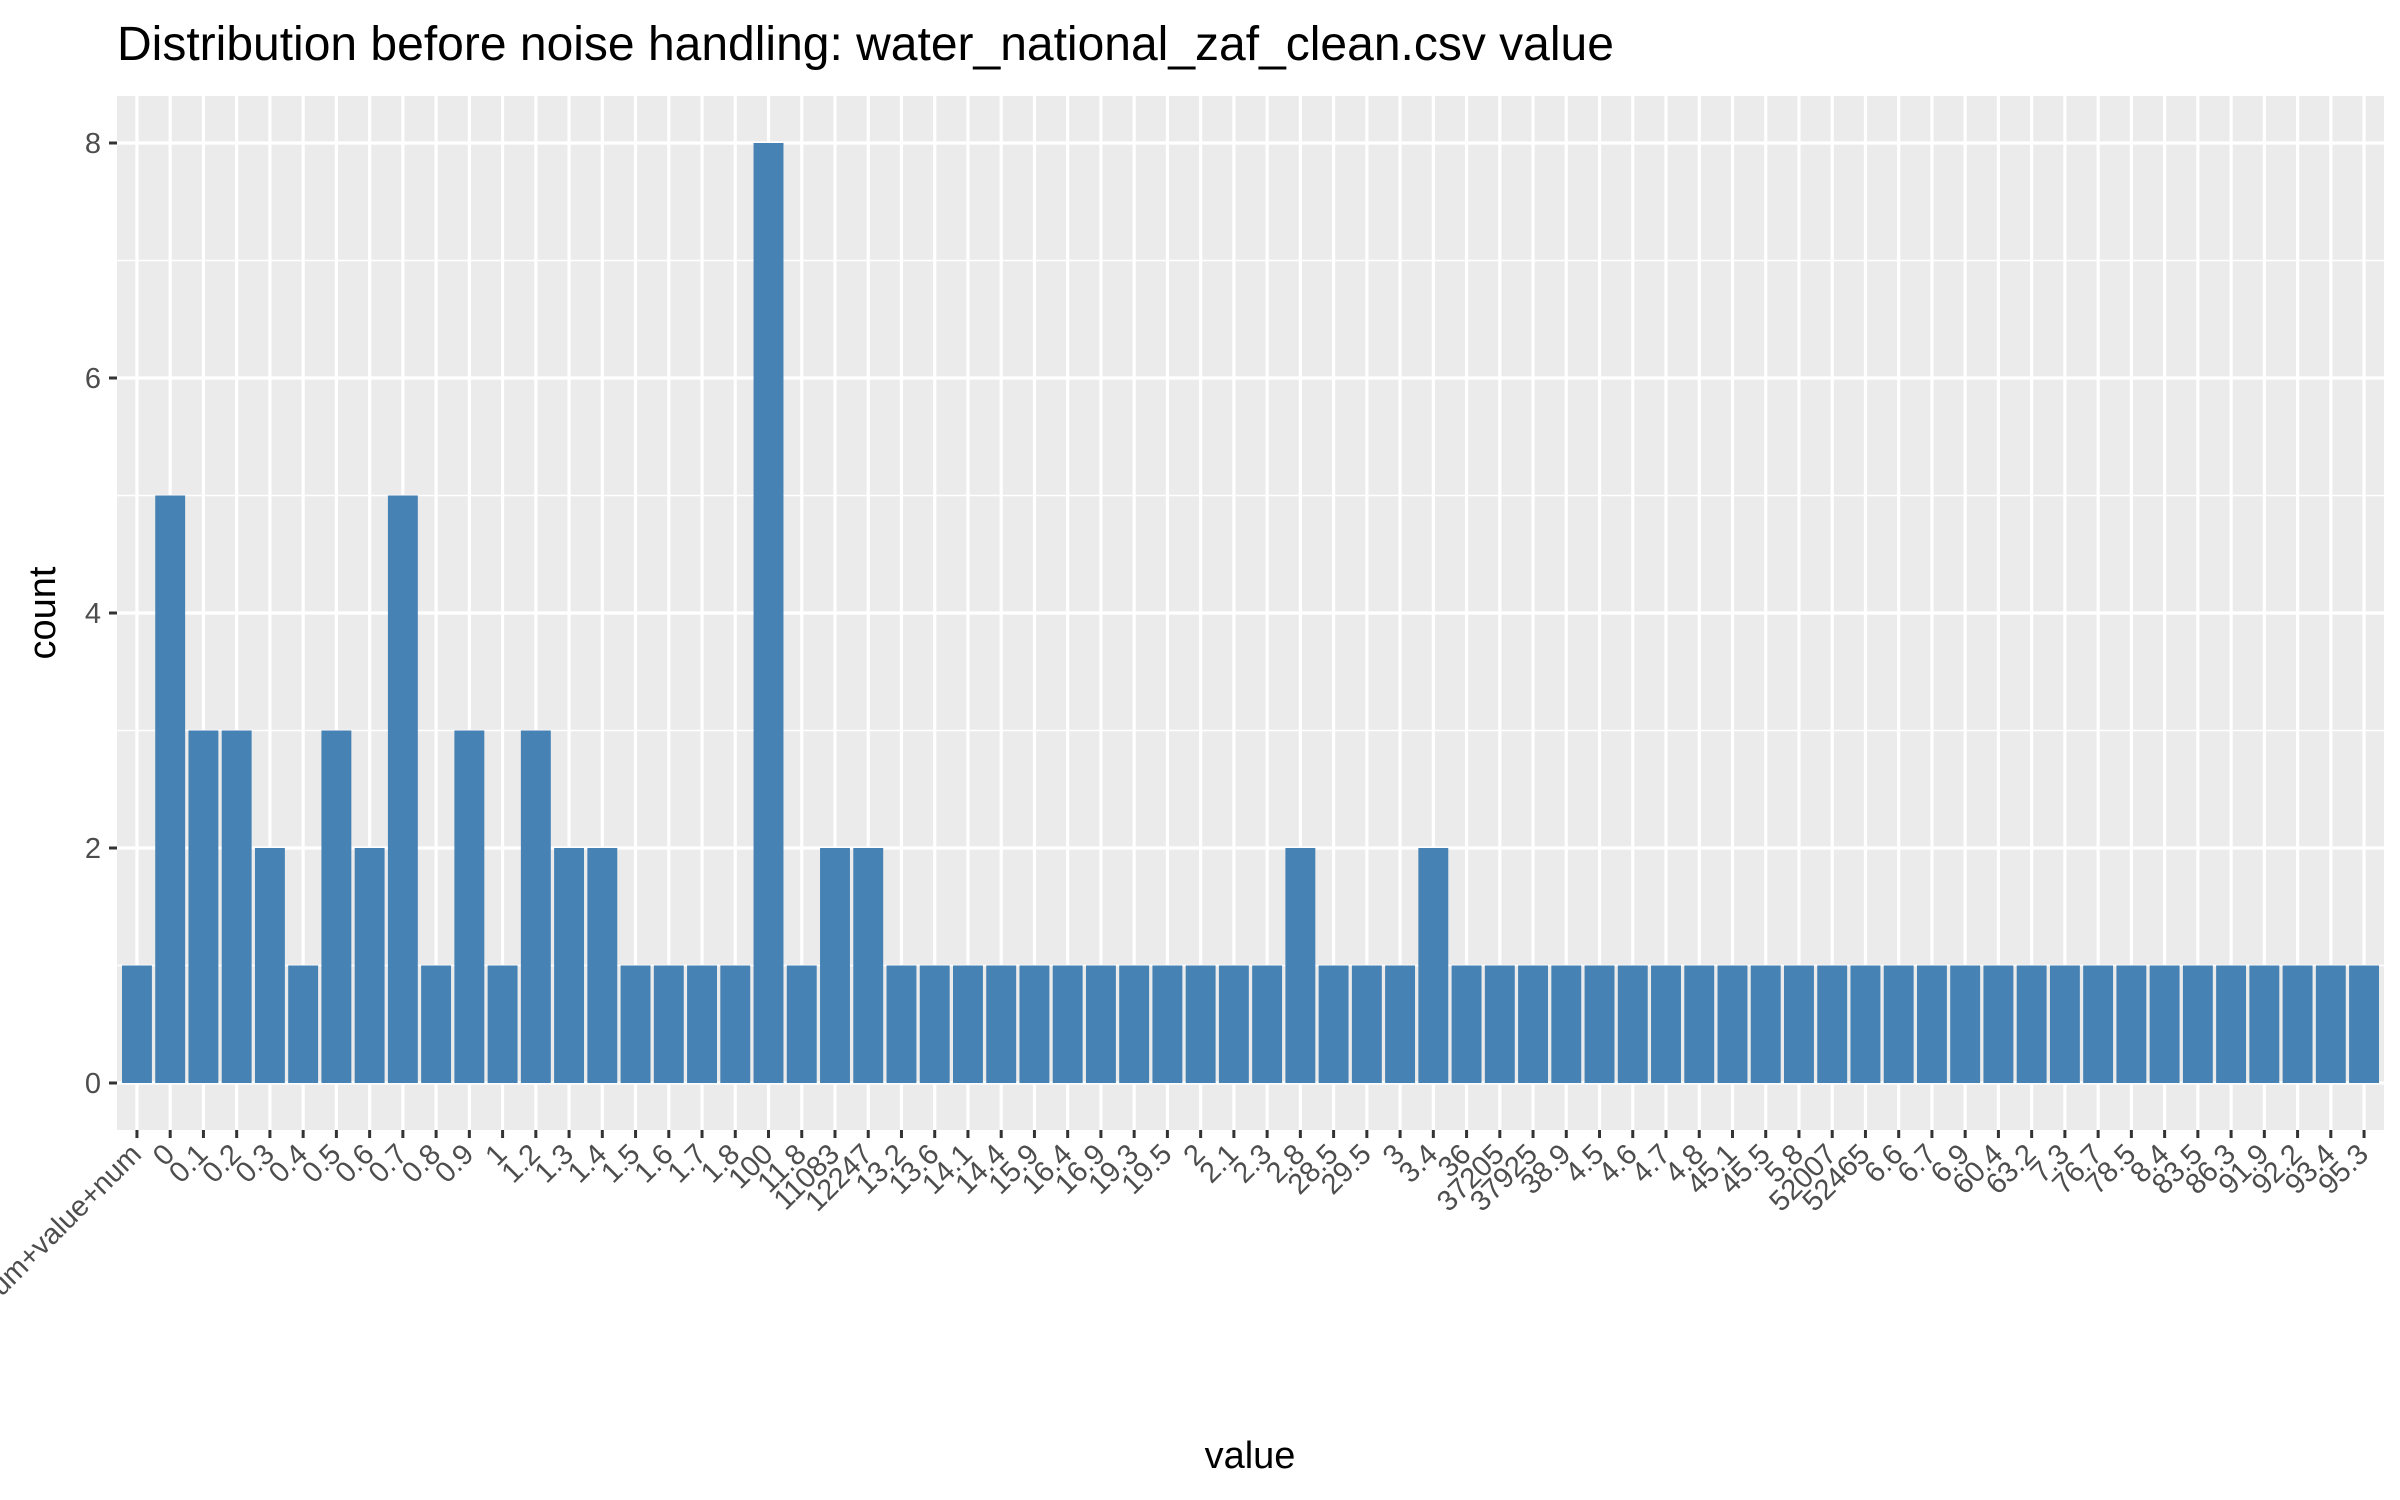  I want to click on x-tick-label: num+value+num, so click(74, 1225).